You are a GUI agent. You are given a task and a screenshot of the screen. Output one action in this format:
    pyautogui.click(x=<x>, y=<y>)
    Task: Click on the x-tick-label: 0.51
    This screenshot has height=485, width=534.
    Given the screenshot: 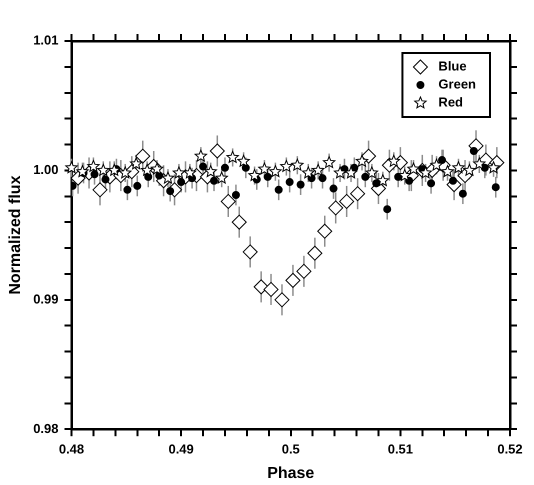 What is the action you would take?
    pyautogui.click(x=401, y=449)
    